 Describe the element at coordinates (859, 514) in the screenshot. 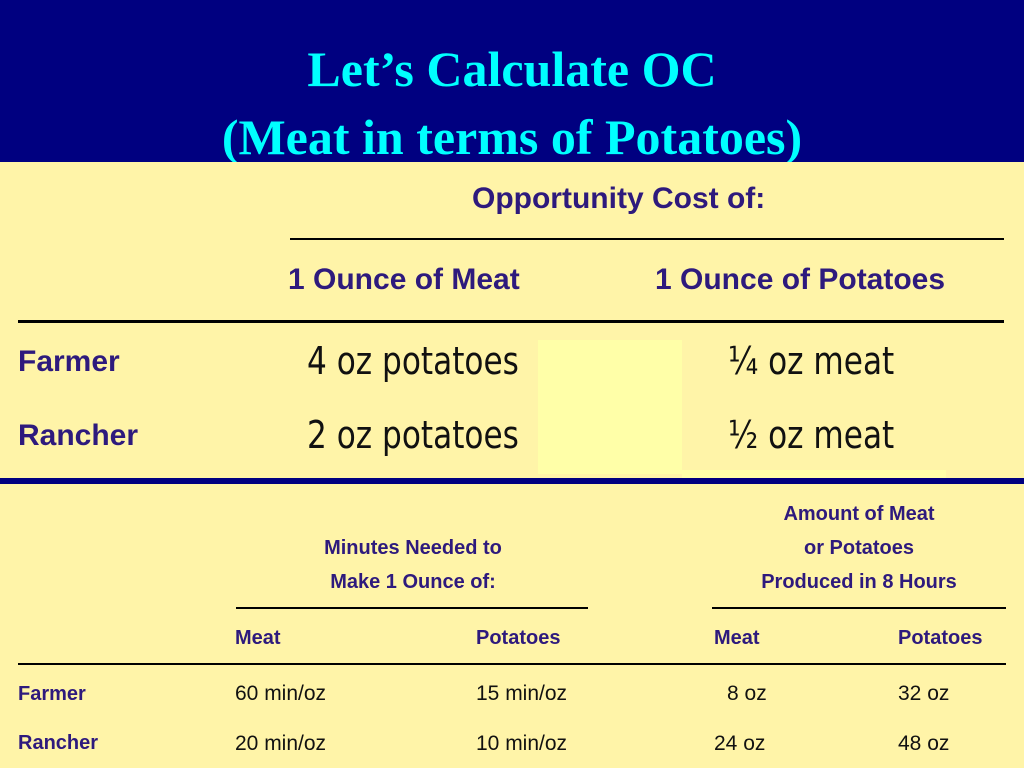

I see `group2-header-line1: Amount of Meat` at that location.